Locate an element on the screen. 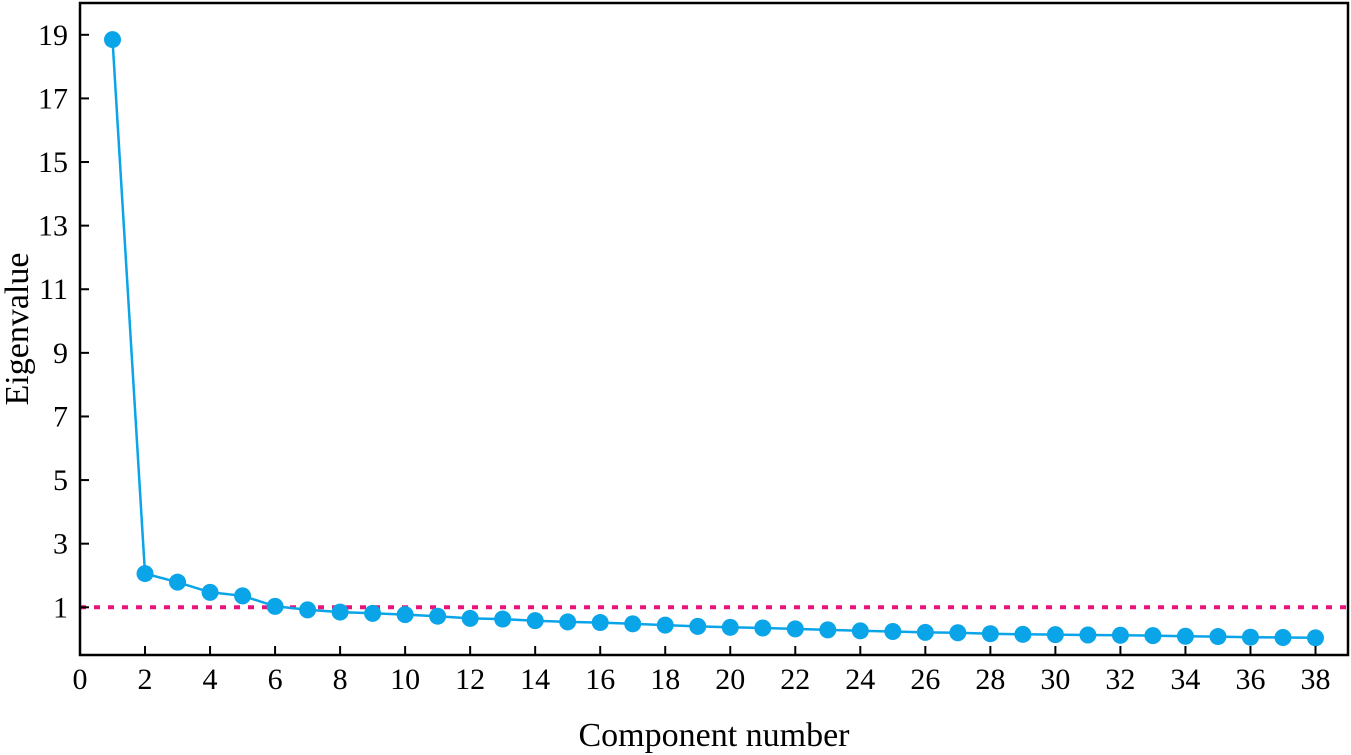 This screenshot has height=755, width=1351. y-tick-label: 7 is located at coordinates (60, 416).